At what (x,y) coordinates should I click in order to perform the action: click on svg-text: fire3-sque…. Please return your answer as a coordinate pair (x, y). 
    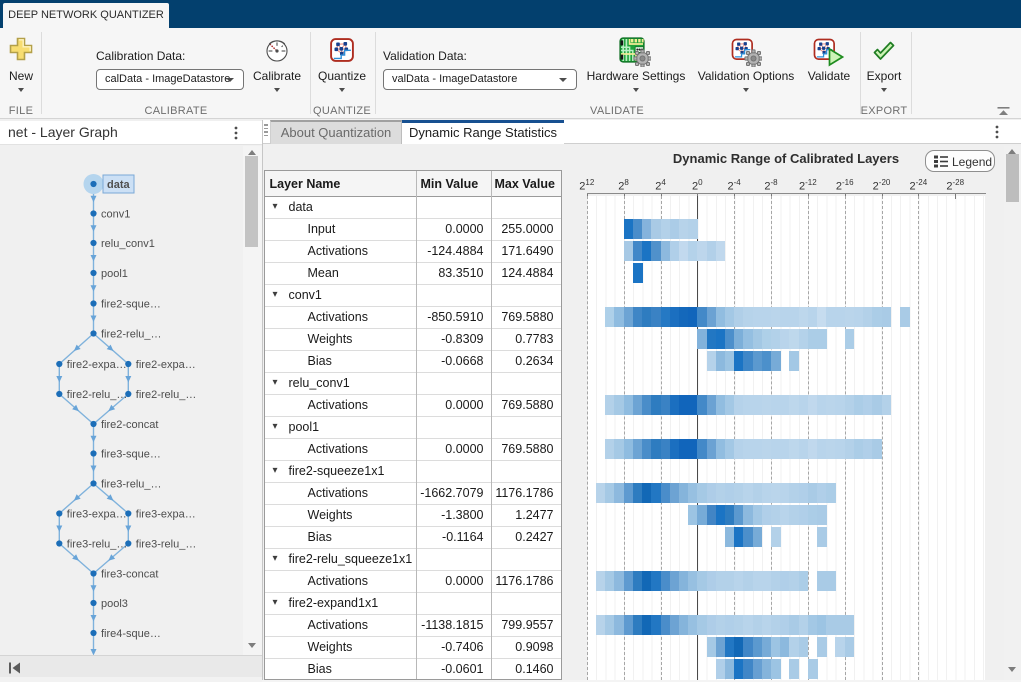
    Looking at the image, I should click on (131, 455).